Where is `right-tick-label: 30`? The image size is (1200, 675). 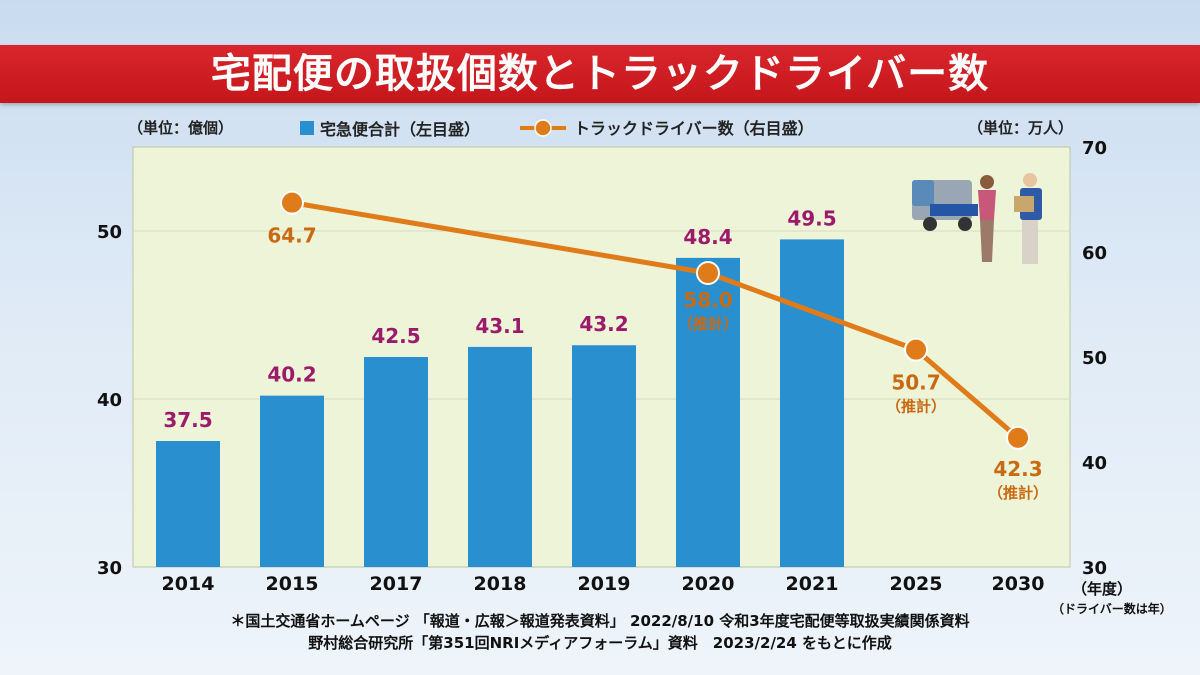
right-tick-label: 30 is located at coordinates (1094, 568).